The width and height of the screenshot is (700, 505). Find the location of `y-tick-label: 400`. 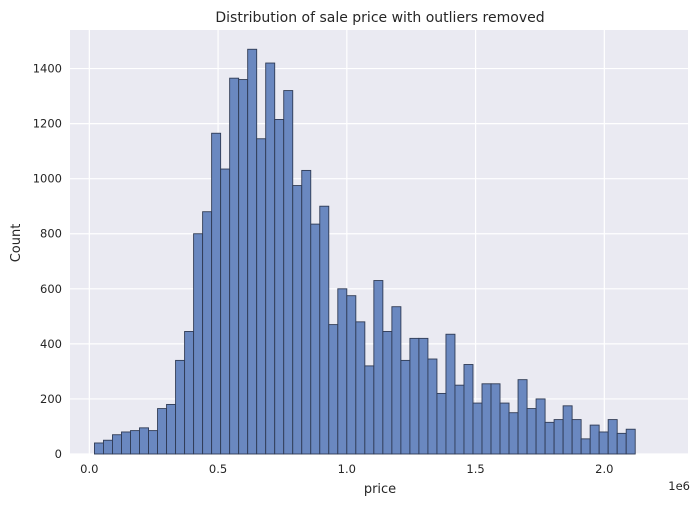

y-tick-label: 400 is located at coordinates (51, 344).